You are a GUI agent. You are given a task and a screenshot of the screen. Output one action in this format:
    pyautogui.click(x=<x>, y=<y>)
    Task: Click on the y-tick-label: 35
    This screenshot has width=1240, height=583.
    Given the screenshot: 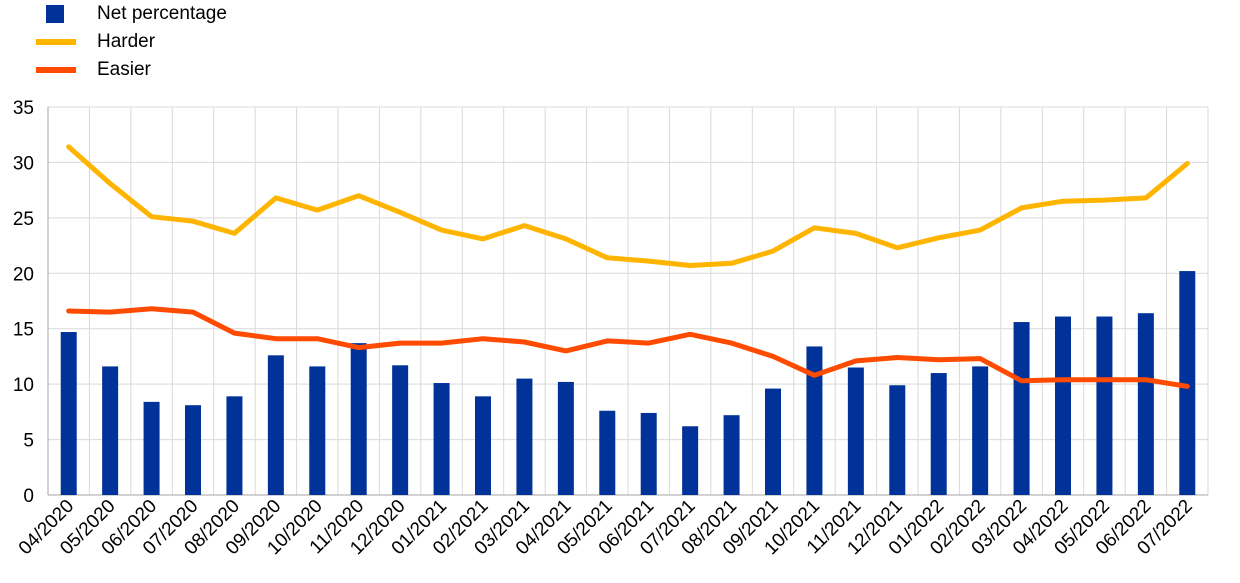 What is the action you would take?
    pyautogui.click(x=23, y=108)
    